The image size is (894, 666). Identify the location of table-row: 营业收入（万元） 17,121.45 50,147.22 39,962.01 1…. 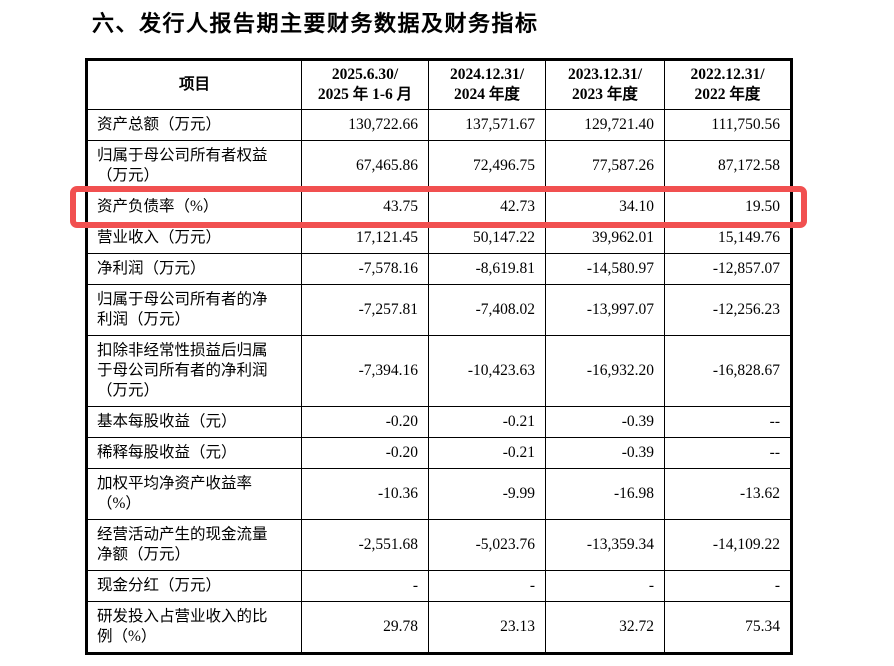
(439, 238).